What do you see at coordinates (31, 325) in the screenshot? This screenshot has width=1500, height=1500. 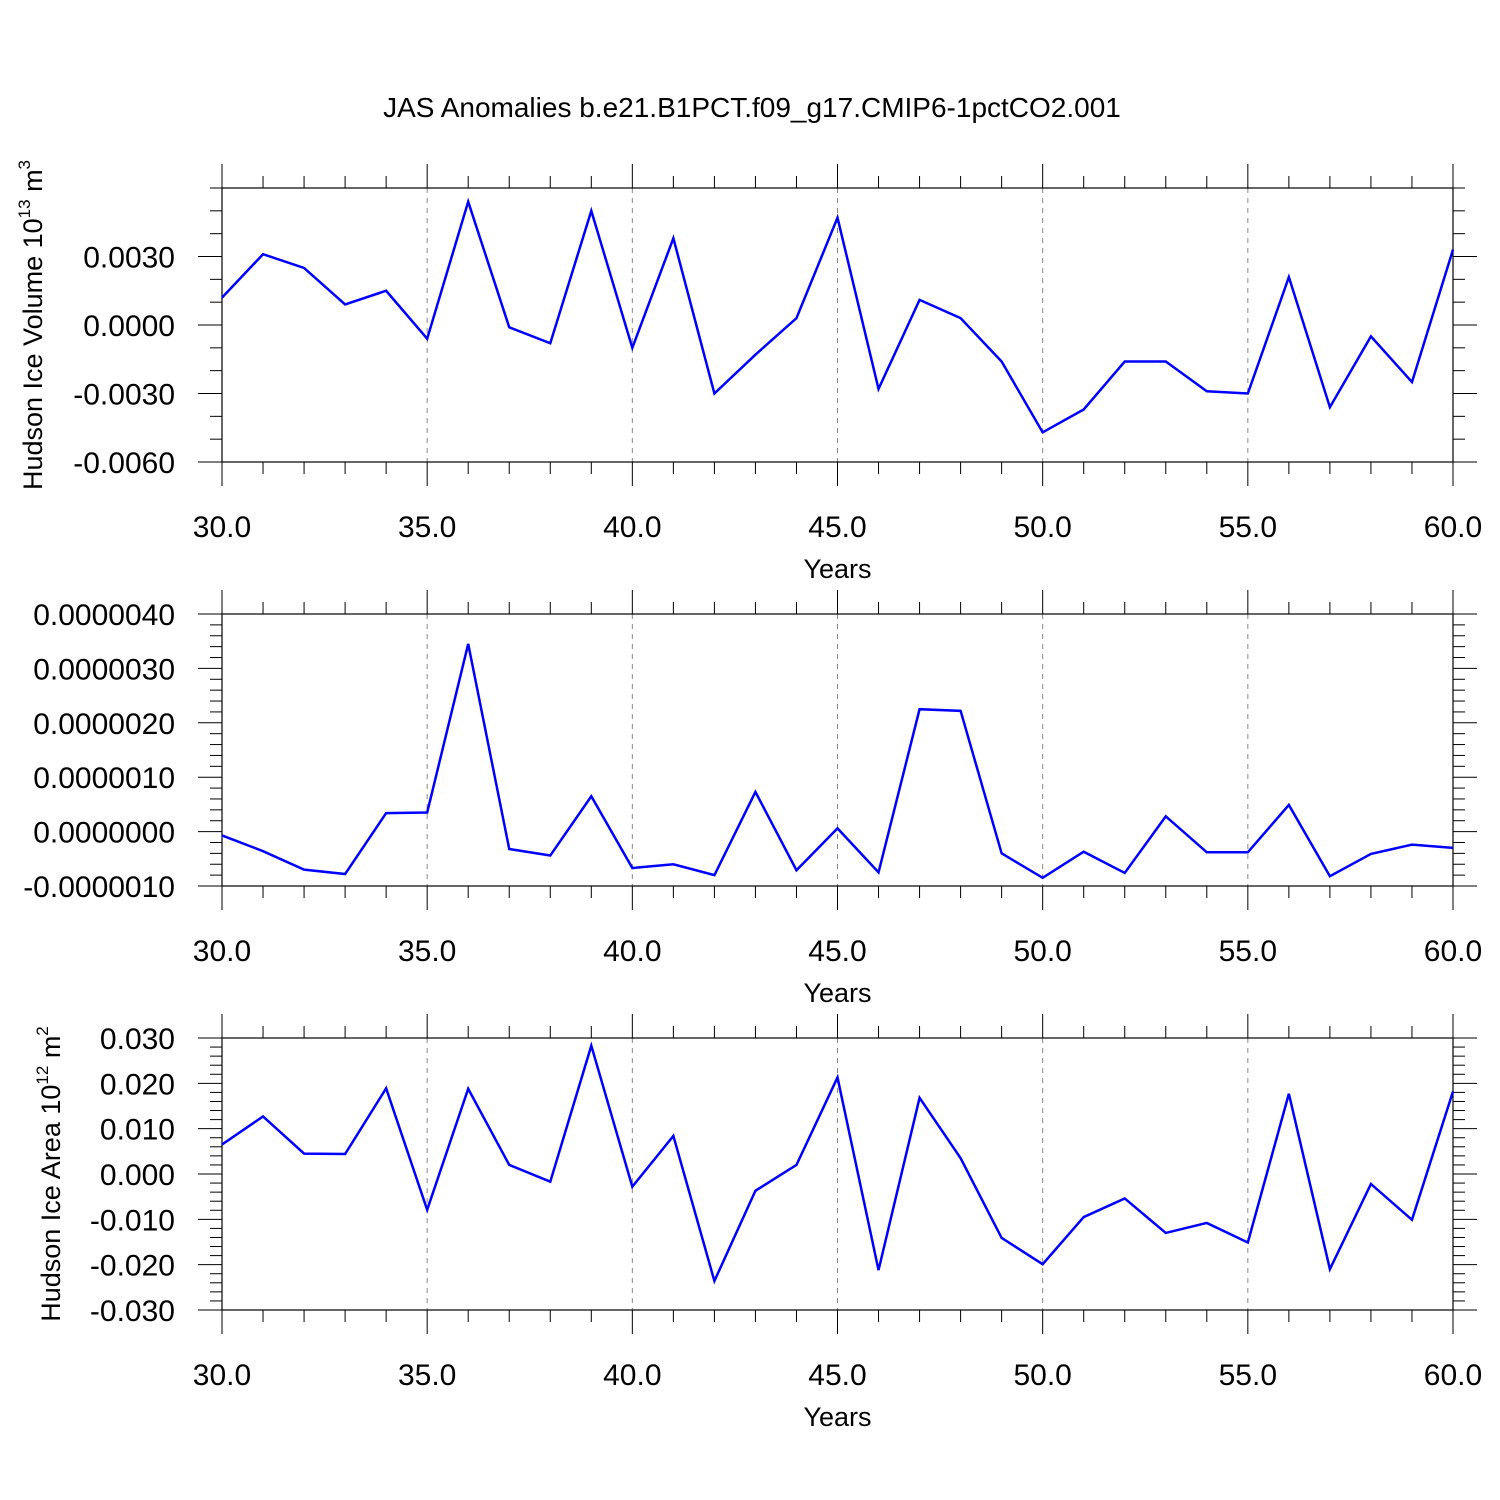 I see `y-axis-title: Hudson Ice Volume 1013 m3` at bounding box center [31, 325].